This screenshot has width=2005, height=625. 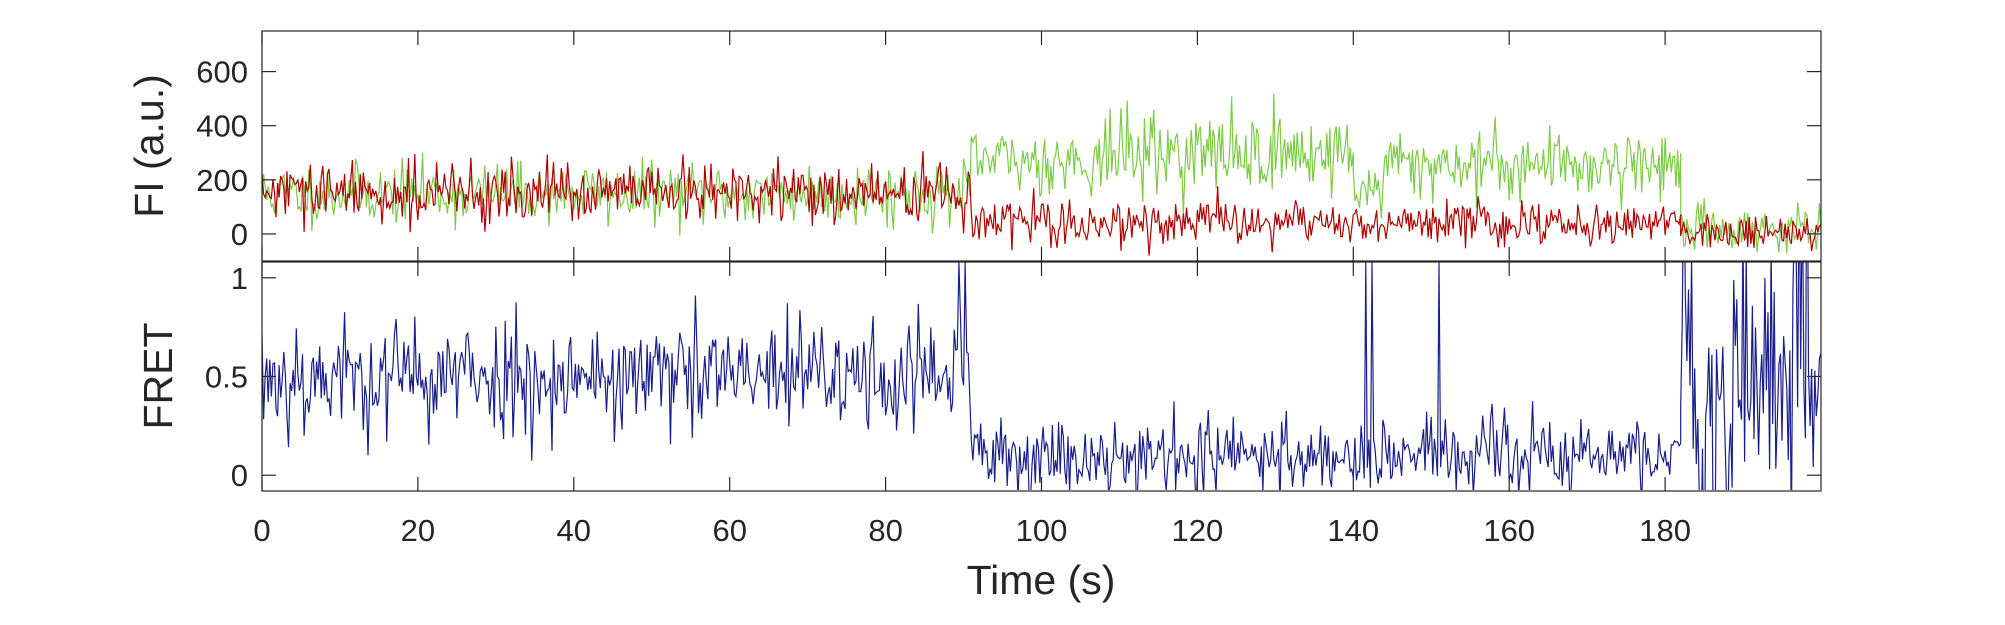 What do you see at coordinates (1042, 530) in the screenshot?
I see `x-tick-label: 100` at bounding box center [1042, 530].